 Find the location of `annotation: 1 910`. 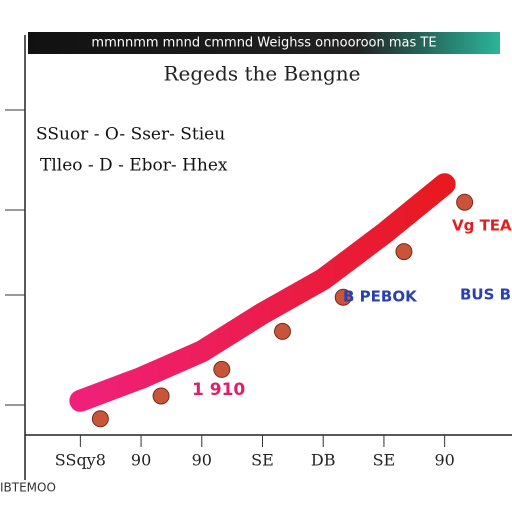

annotation: 1 910 is located at coordinates (218, 390).